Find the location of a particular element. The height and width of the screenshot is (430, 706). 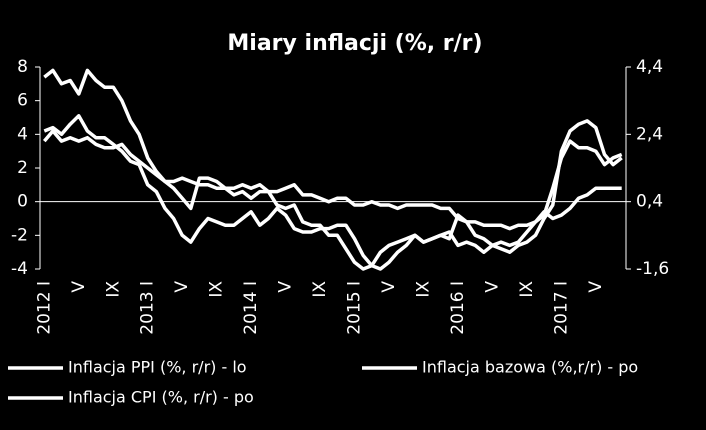

y-tick-label: -2 is located at coordinates (19, 235).